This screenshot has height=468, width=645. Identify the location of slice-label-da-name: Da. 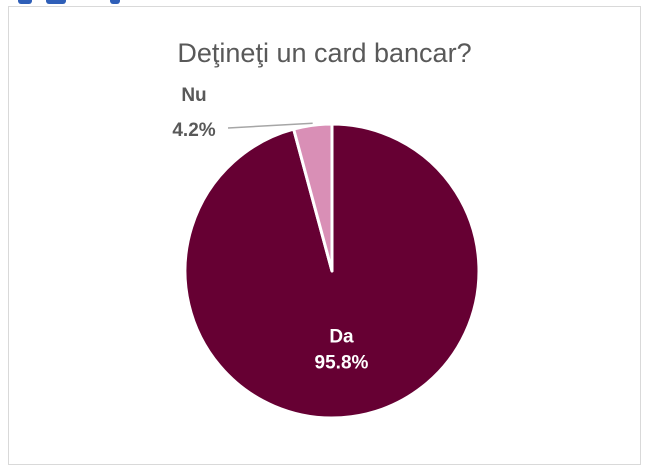
(341, 336).